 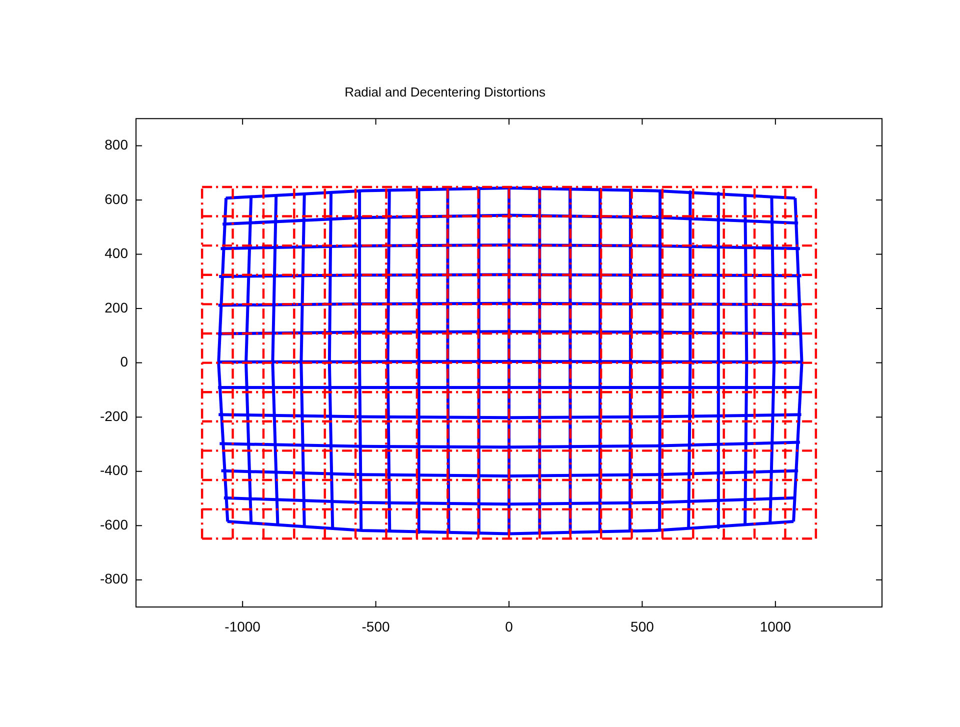 What do you see at coordinates (642, 626) in the screenshot?
I see `x-tick-label: 500` at bounding box center [642, 626].